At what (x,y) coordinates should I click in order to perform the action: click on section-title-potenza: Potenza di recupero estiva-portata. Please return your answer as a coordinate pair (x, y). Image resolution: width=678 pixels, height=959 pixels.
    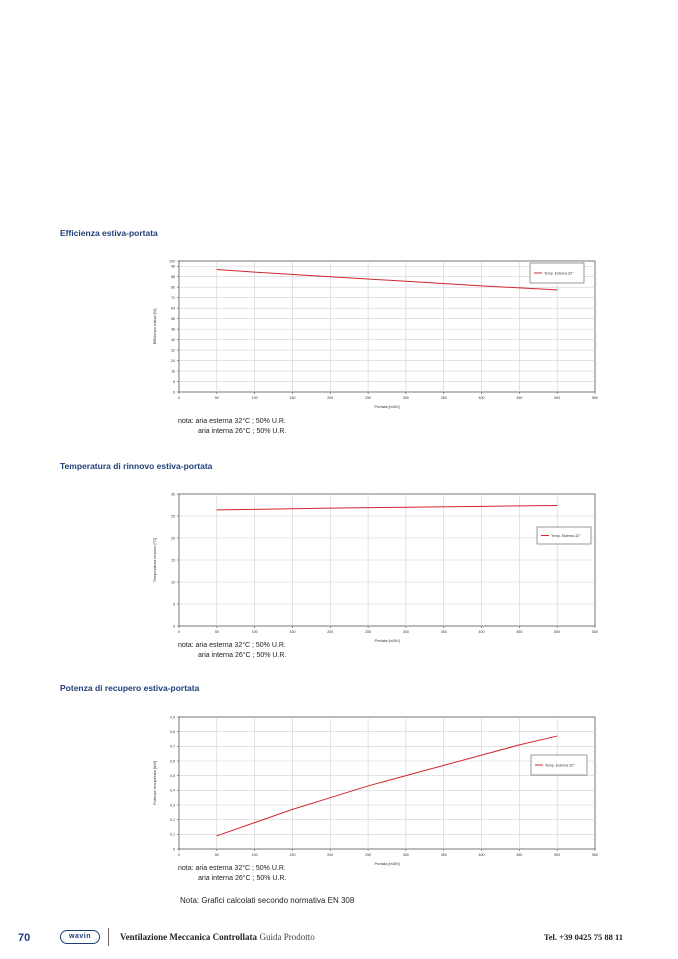
    Looking at the image, I should click on (130, 688).